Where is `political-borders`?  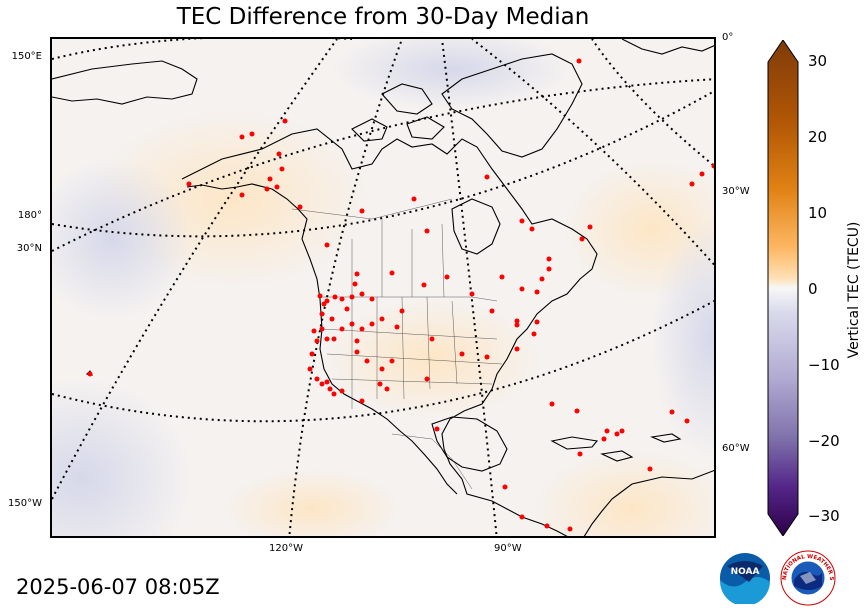 political-borders is located at coordinates (397, 344).